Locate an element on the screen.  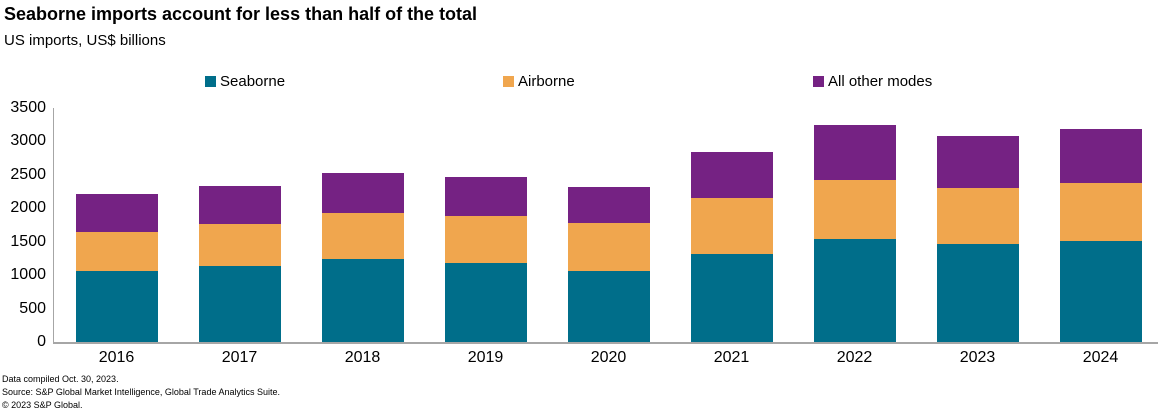
y-tick-label-1000: 1000 is located at coordinates (28, 275).